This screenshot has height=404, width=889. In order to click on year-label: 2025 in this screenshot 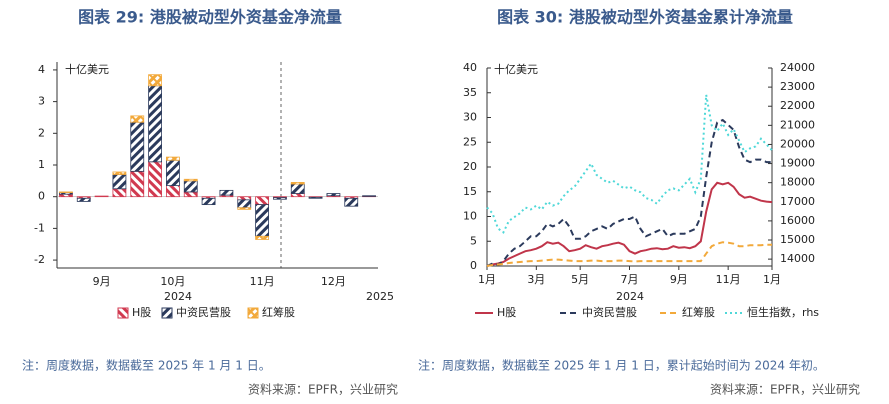, I will do `click(380, 296)`.